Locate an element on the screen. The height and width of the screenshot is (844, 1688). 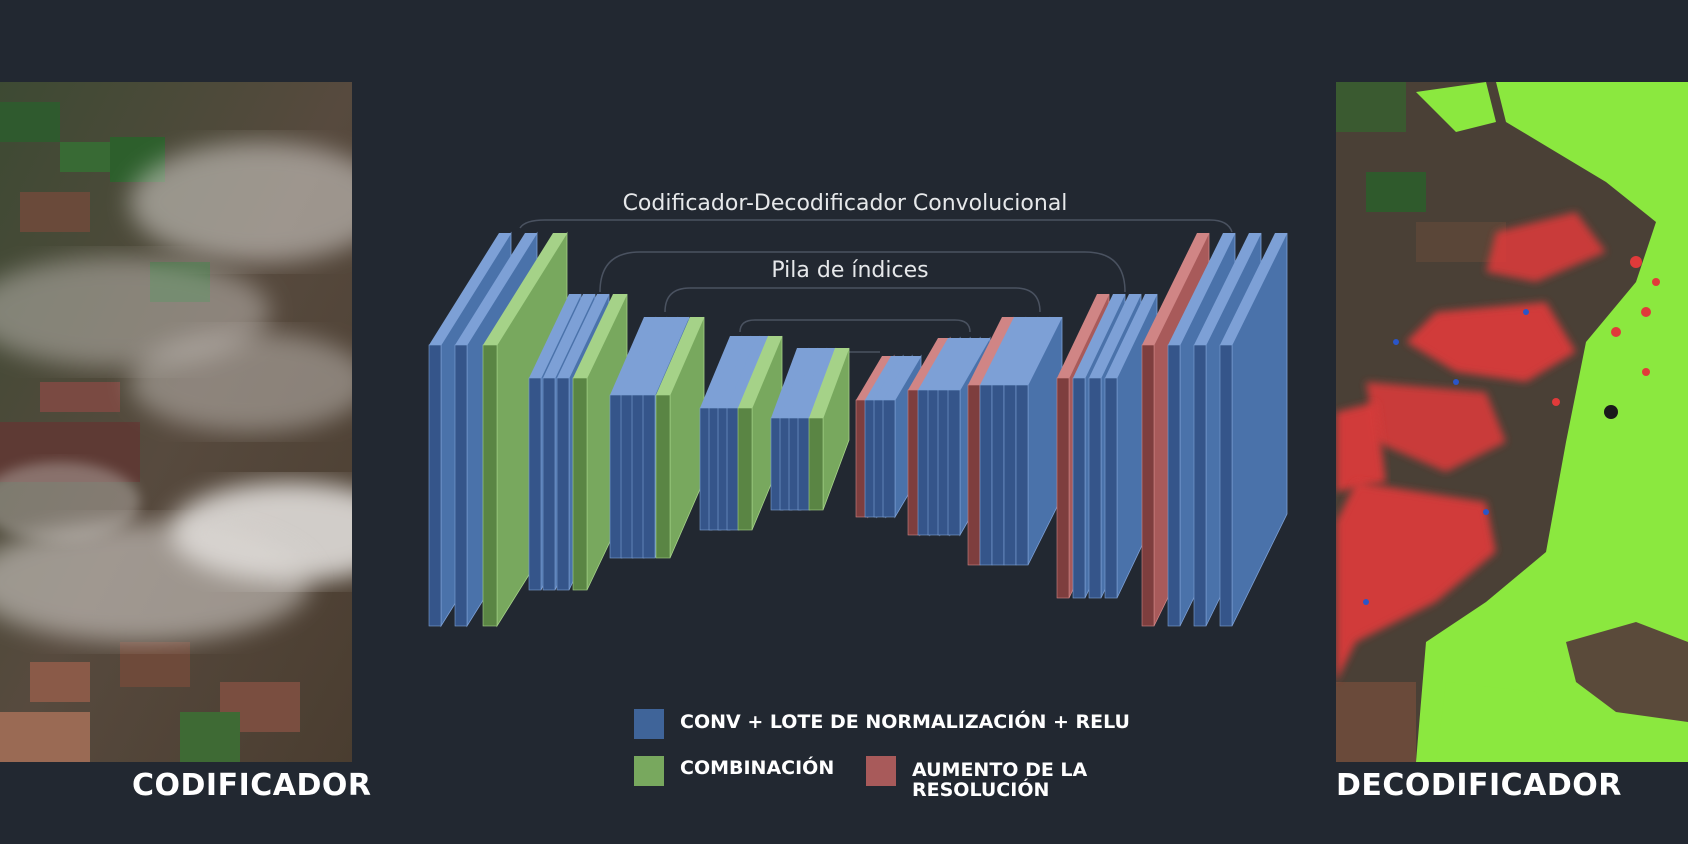
decoder-label: DECODIFICADOR is located at coordinates (1479, 785).